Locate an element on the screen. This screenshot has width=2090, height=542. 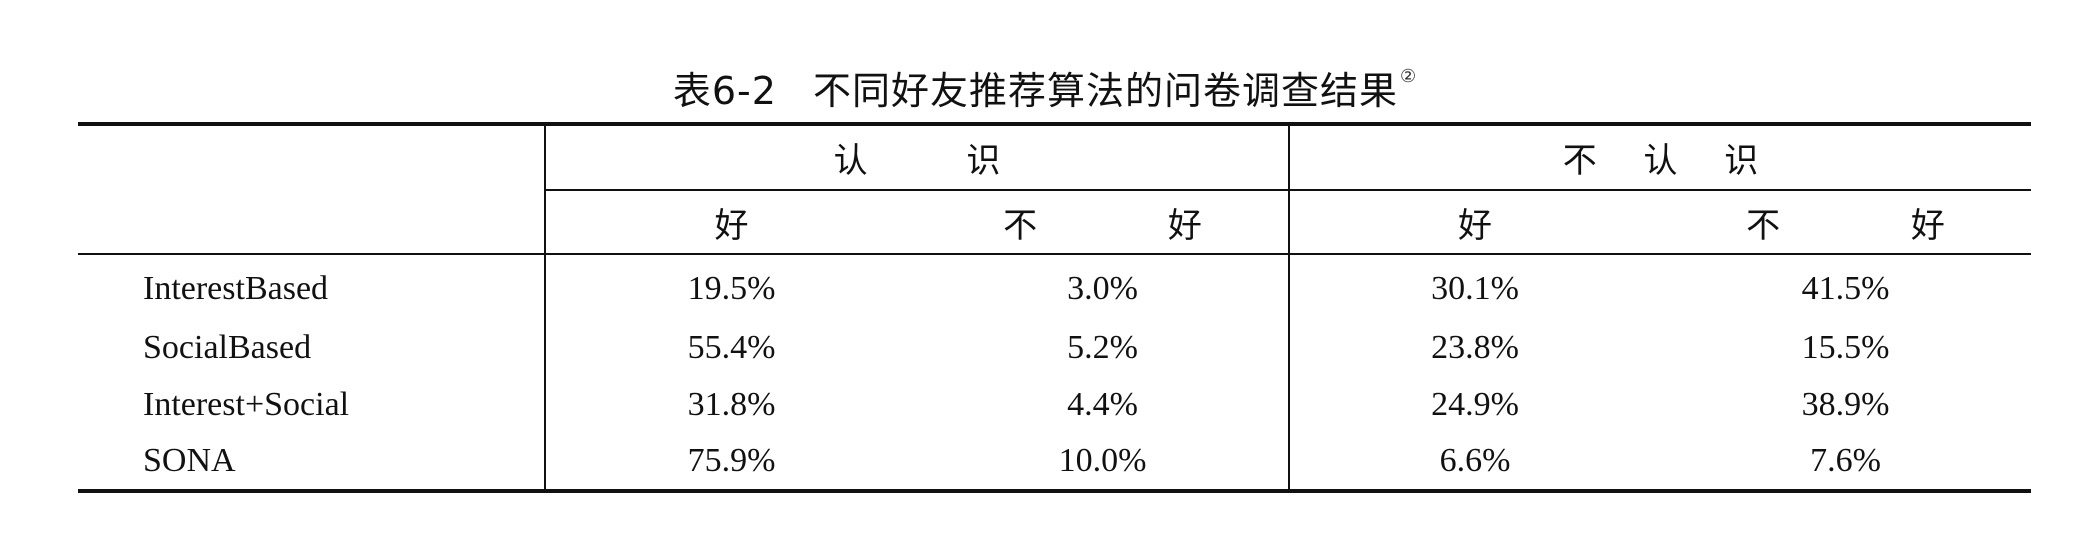
table-row: Interest+Social 31.8% 4.4% 24.9% 38.9% is located at coordinates (1054, 404).